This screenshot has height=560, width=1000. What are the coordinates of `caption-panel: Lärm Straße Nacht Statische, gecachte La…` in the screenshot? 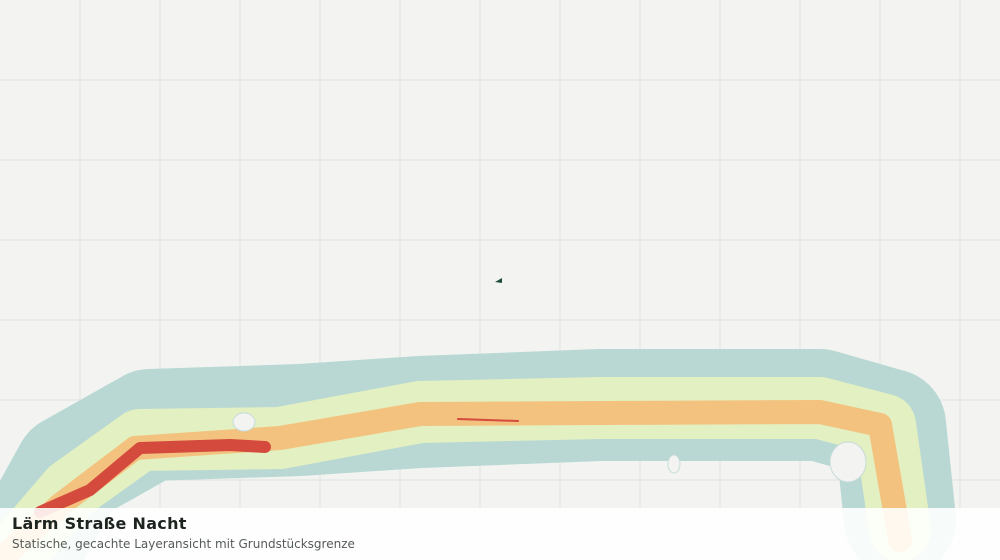 It's located at (500, 534).